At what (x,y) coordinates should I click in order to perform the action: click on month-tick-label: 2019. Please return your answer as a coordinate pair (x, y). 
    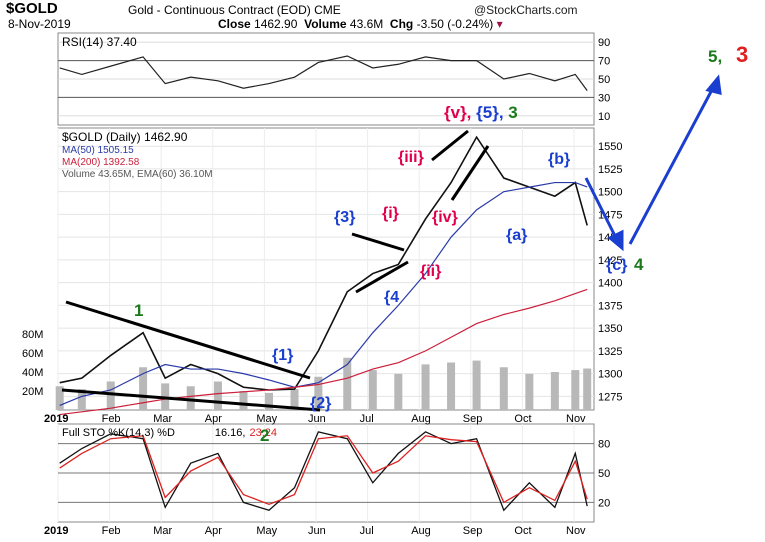
    Looking at the image, I should click on (56, 419).